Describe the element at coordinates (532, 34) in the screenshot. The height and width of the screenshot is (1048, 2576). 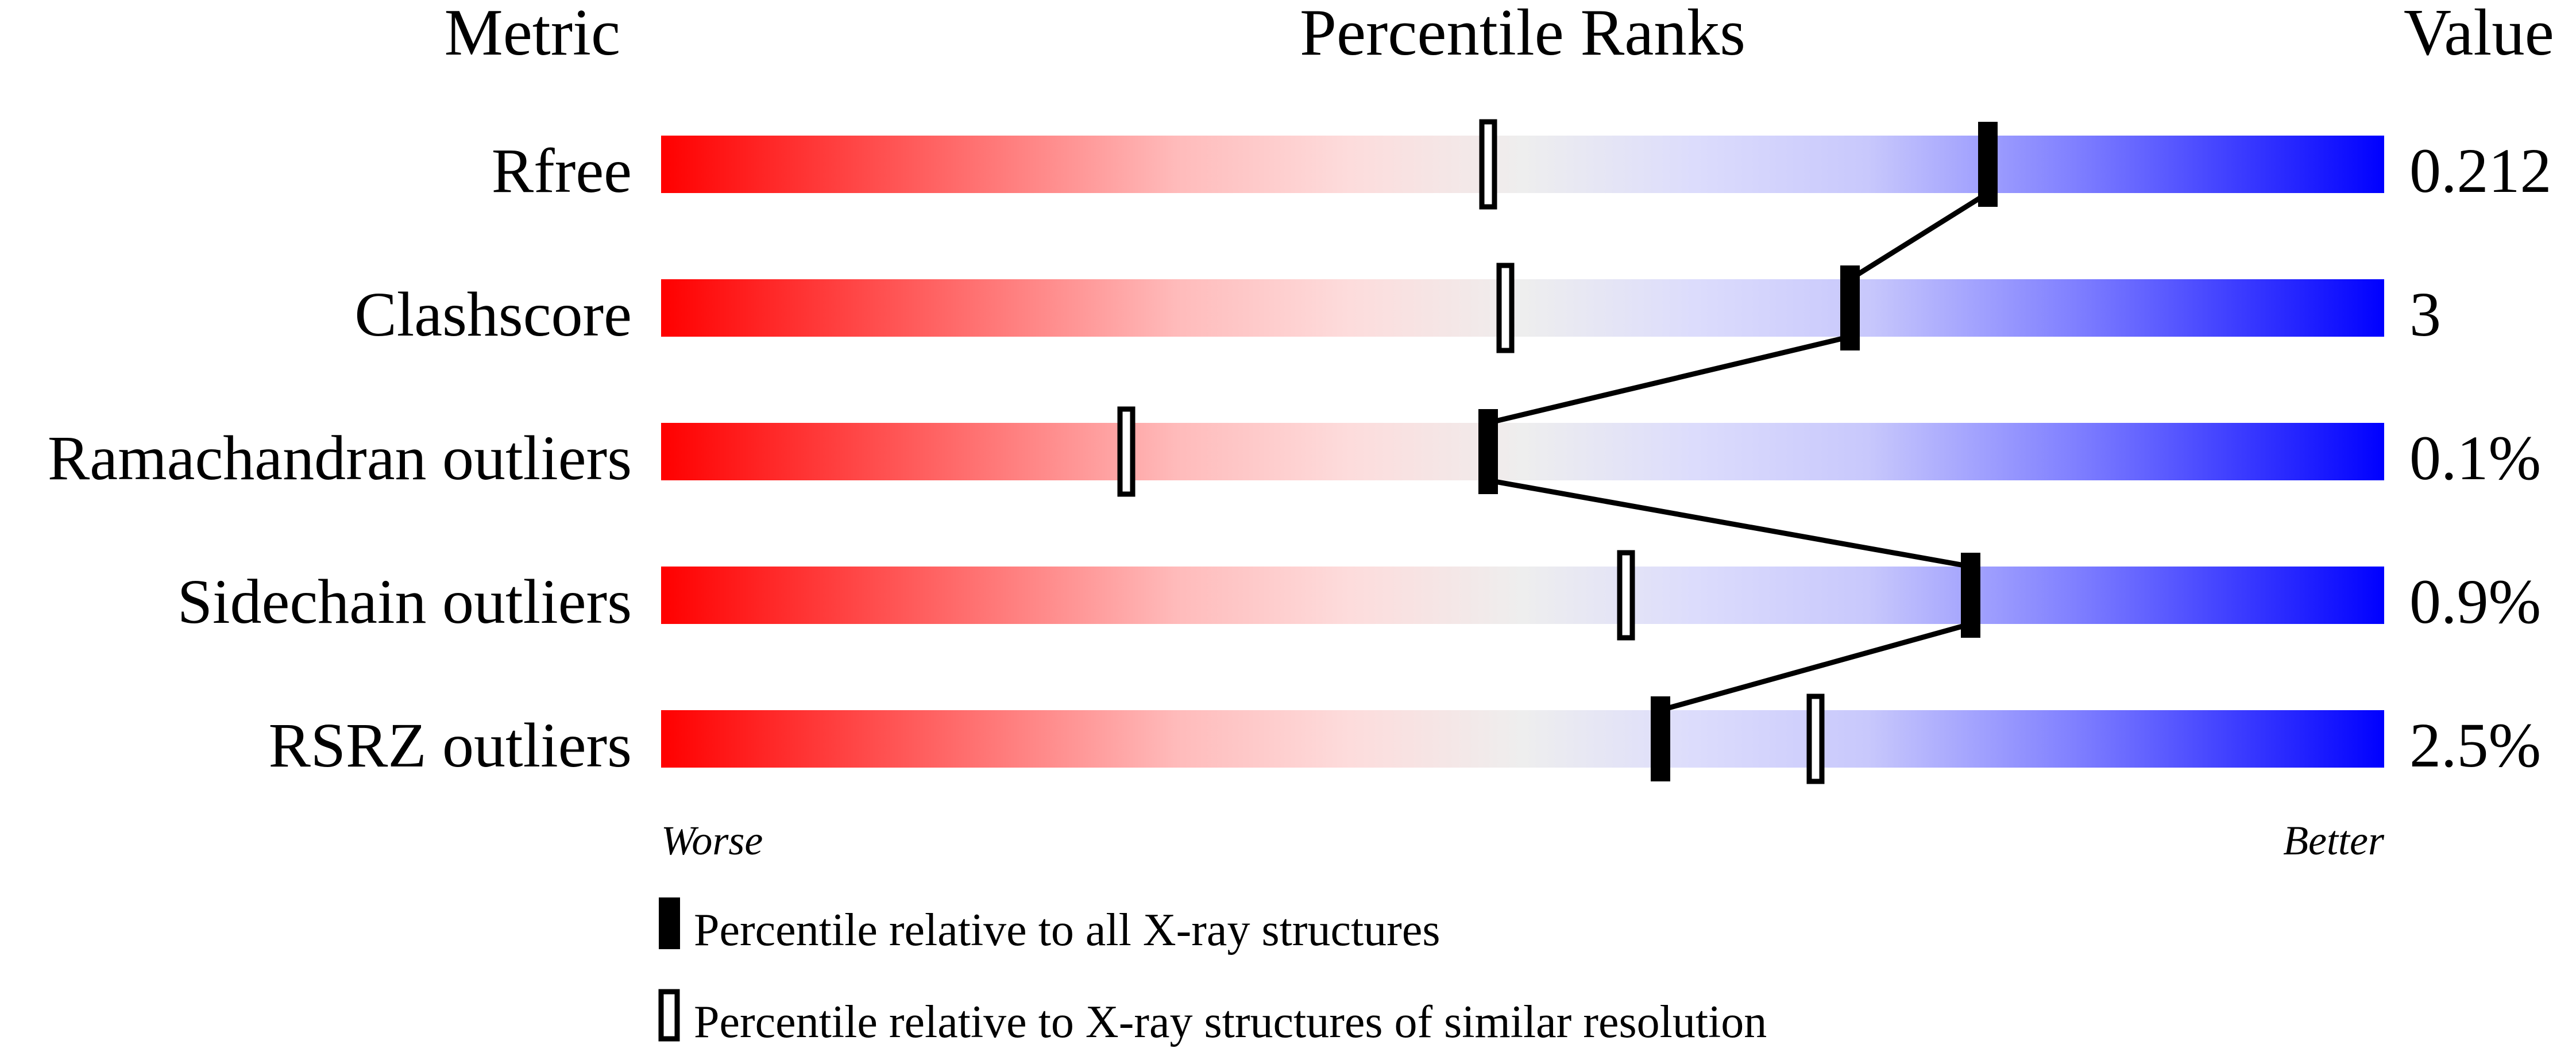
I see `header-metric: Metric` at that location.